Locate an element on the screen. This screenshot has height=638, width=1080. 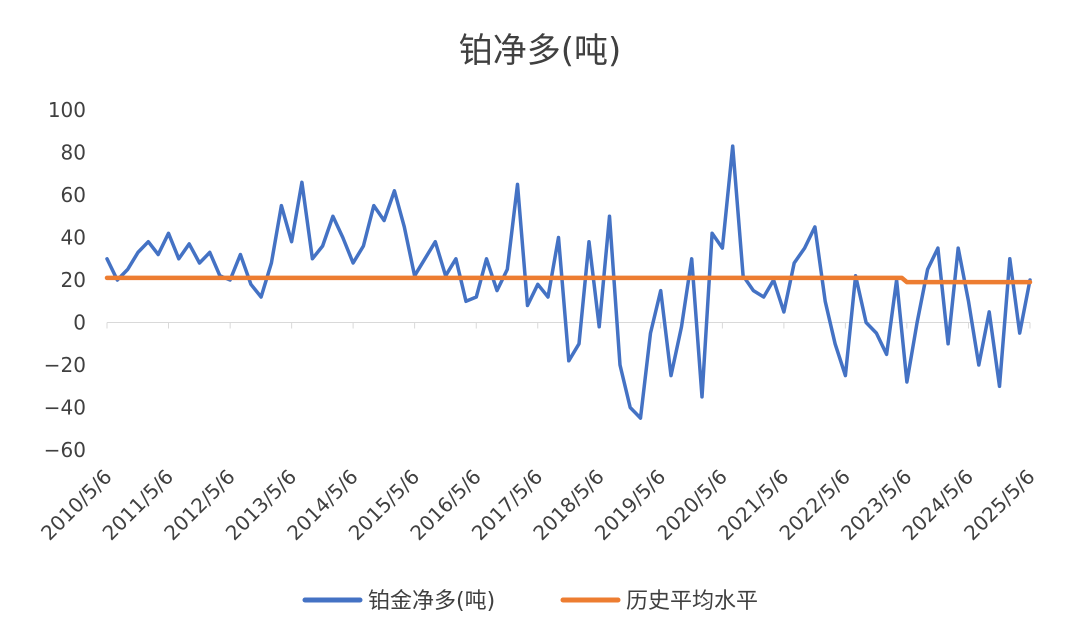
y-tick-label: −60 is located at coordinates (65, 450).